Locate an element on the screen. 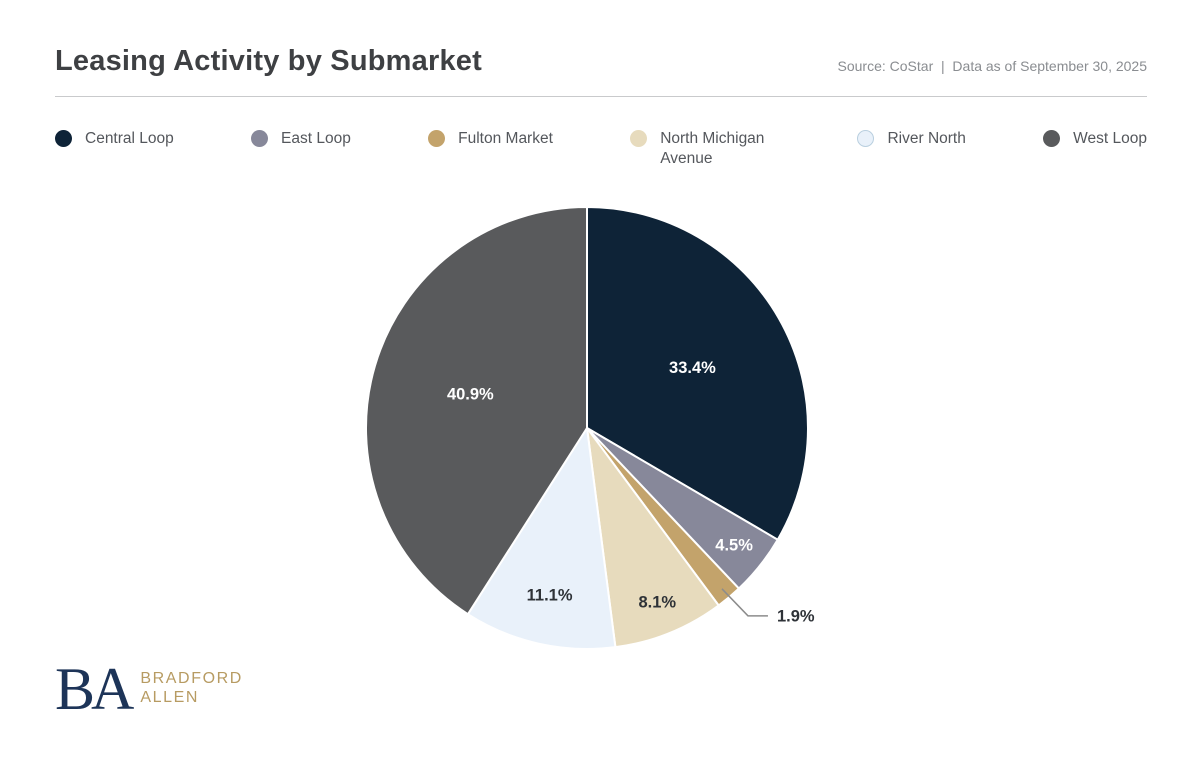 The width and height of the screenshot is (1200, 760). bradford-allen-logo: BA BRADFORD ALLEN is located at coordinates (149, 689).